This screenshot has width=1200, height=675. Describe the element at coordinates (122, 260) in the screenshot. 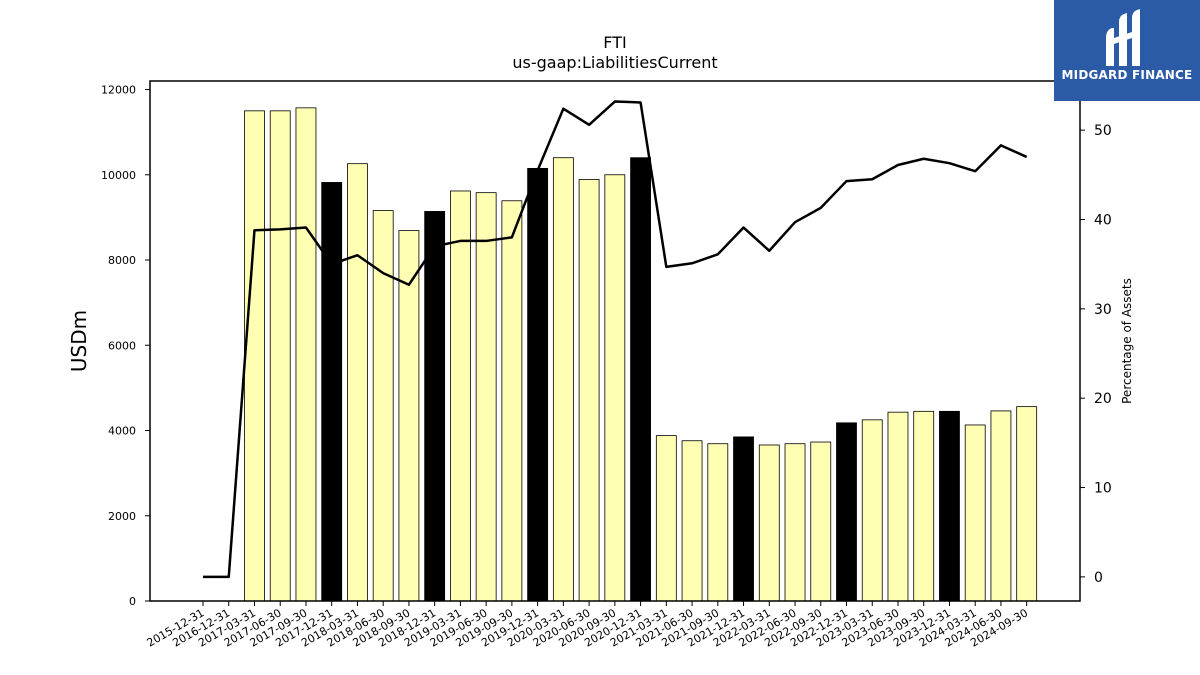

I see `y-tick-label: 8000` at that location.